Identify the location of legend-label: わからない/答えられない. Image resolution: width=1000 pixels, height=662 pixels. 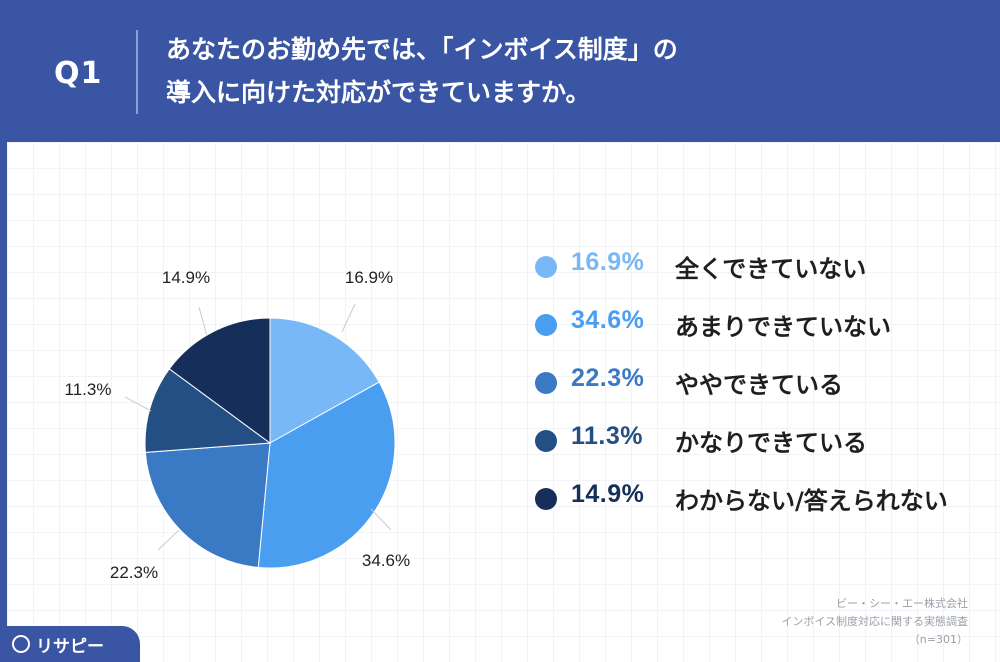
(811, 501).